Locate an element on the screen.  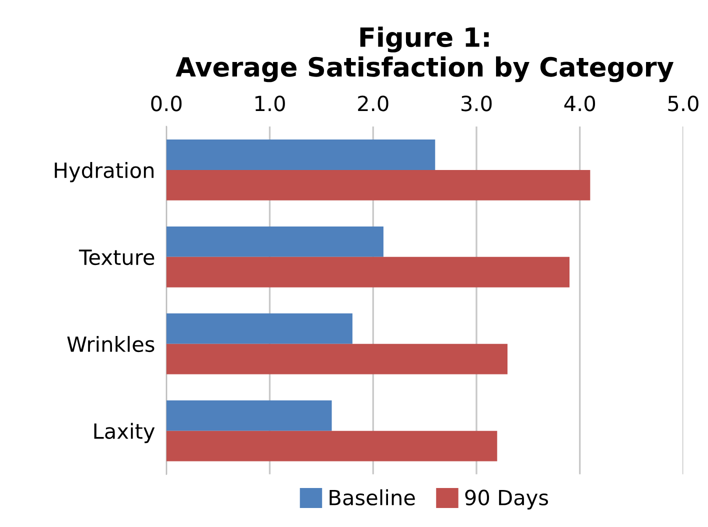
legend-label: Baseline is located at coordinates (372, 497).